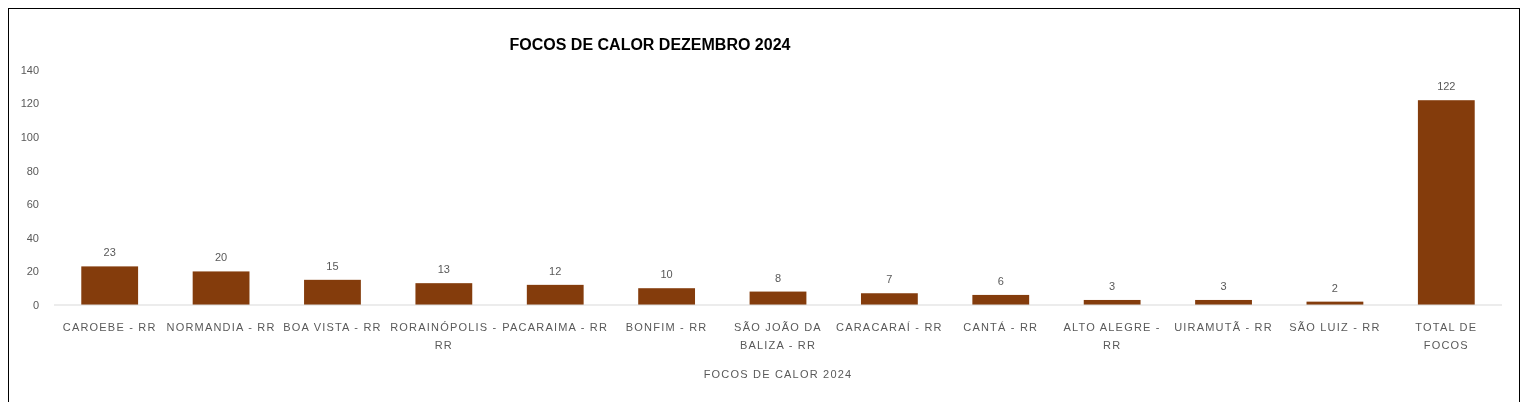 This screenshot has height=402, width=1520. I want to click on data-label: 20, so click(221, 257).